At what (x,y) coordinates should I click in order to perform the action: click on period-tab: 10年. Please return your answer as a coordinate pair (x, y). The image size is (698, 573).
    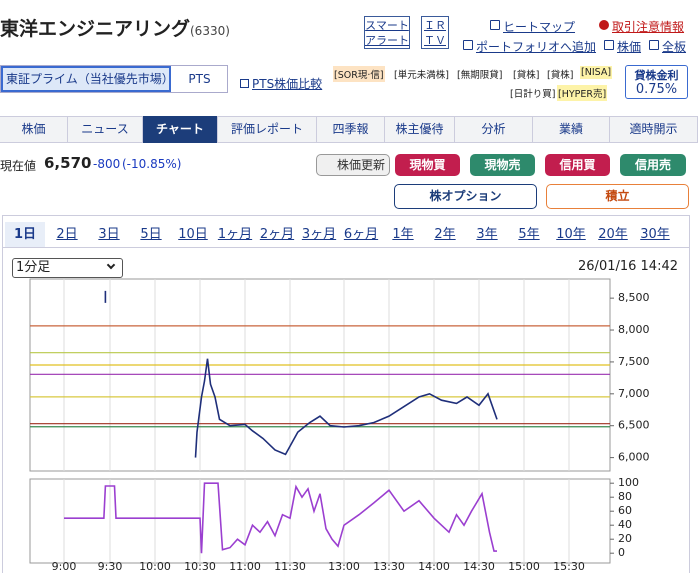
    Looking at the image, I should click on (571, 234).